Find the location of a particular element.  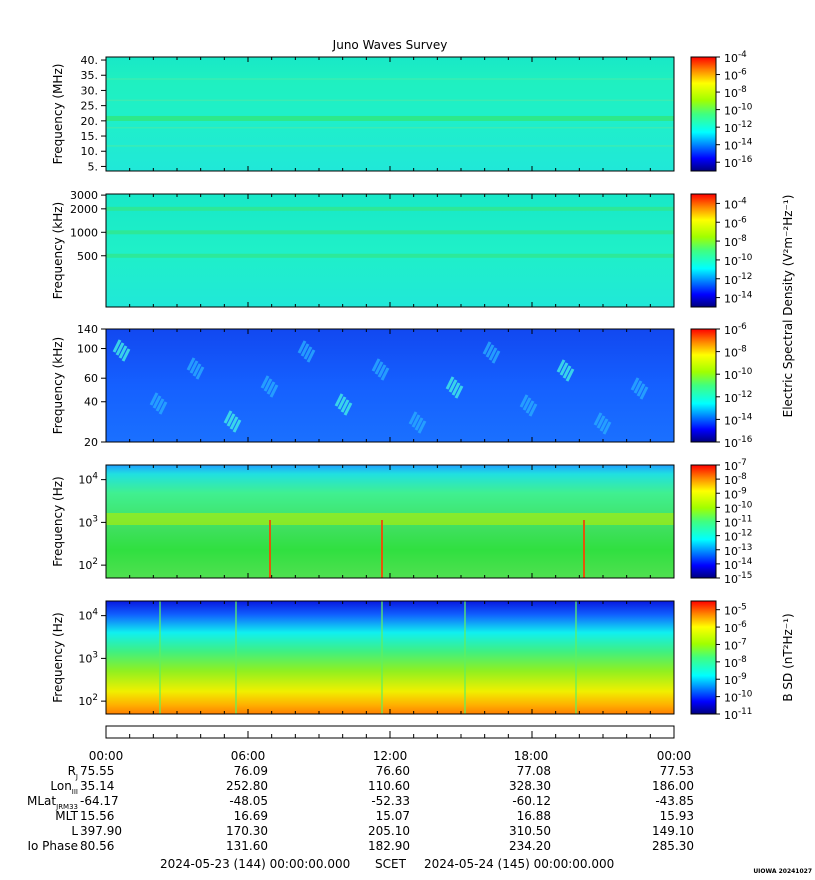

time-axis-bar is located at coordinates (390, 732).